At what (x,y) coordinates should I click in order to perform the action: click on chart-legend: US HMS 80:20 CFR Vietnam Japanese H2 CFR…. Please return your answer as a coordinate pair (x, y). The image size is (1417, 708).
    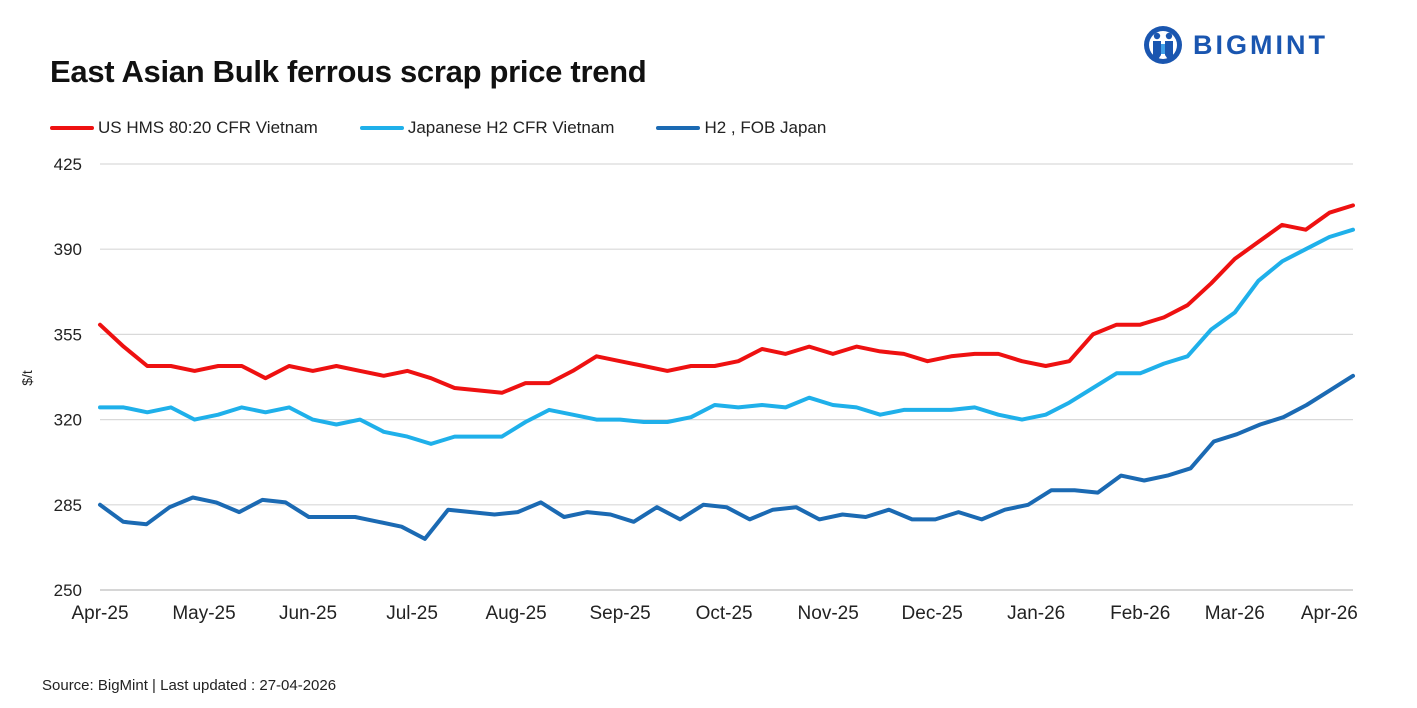
    Looking at the image, I should click on (459, 128).